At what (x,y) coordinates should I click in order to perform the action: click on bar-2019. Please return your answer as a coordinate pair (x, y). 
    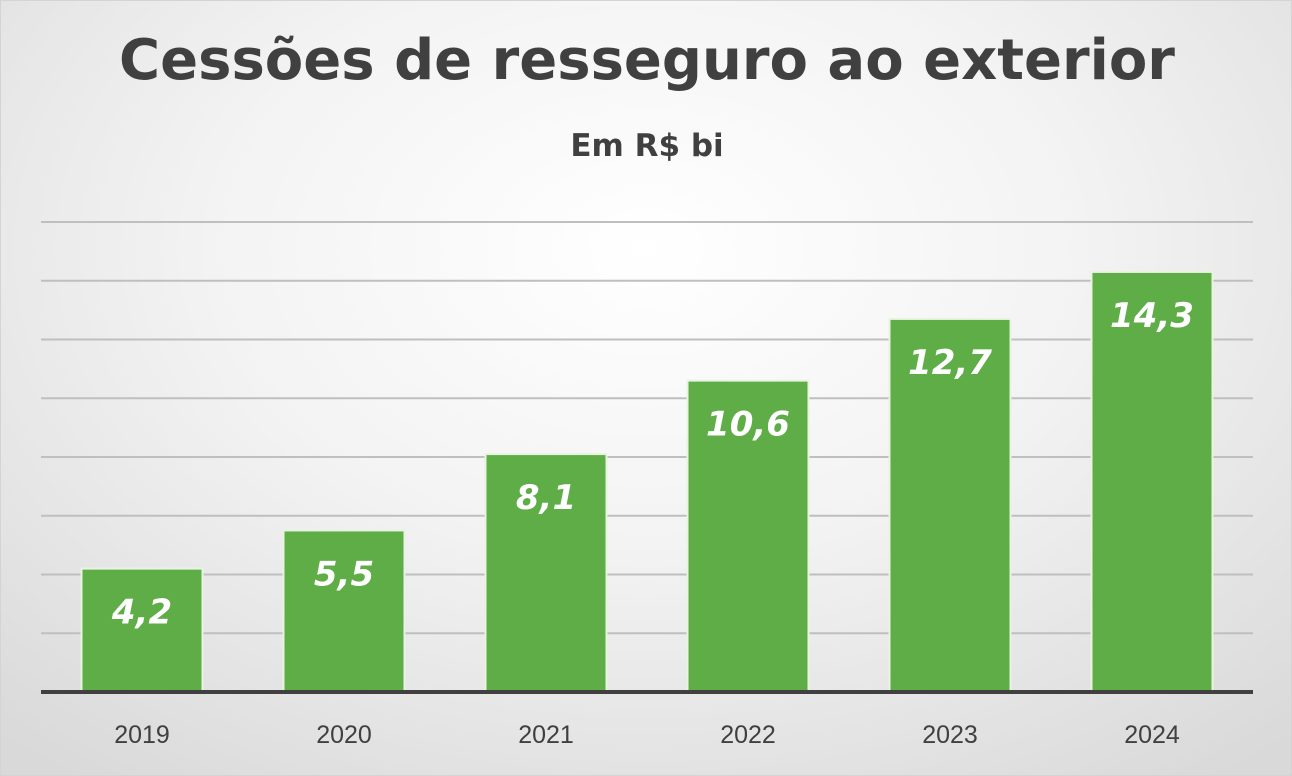
    Looking at the image, I should click on (142, 630).